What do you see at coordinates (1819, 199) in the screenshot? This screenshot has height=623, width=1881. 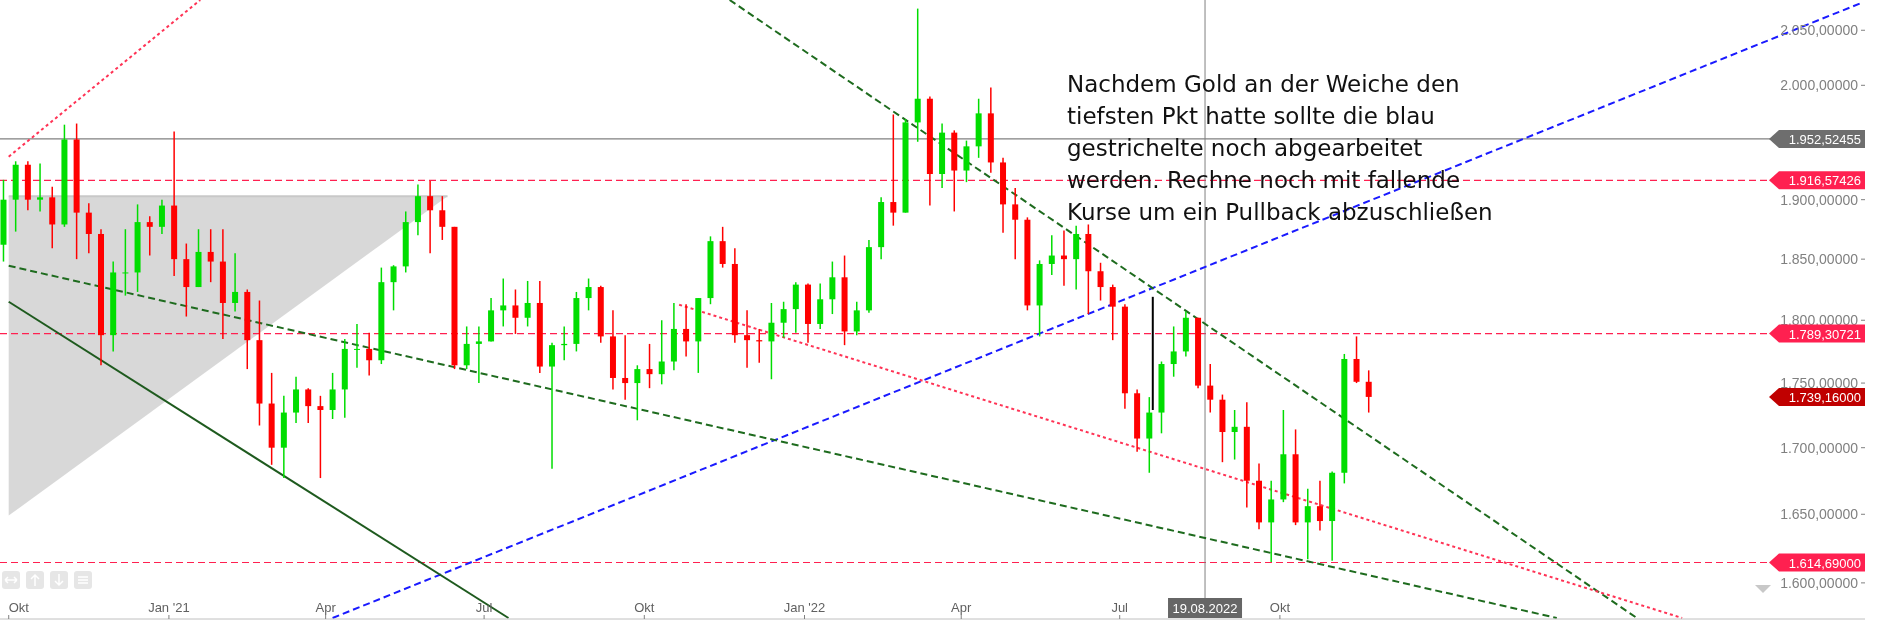 I see `y-tick-label: 1.900,00000` at bounding box center [1819, 199].